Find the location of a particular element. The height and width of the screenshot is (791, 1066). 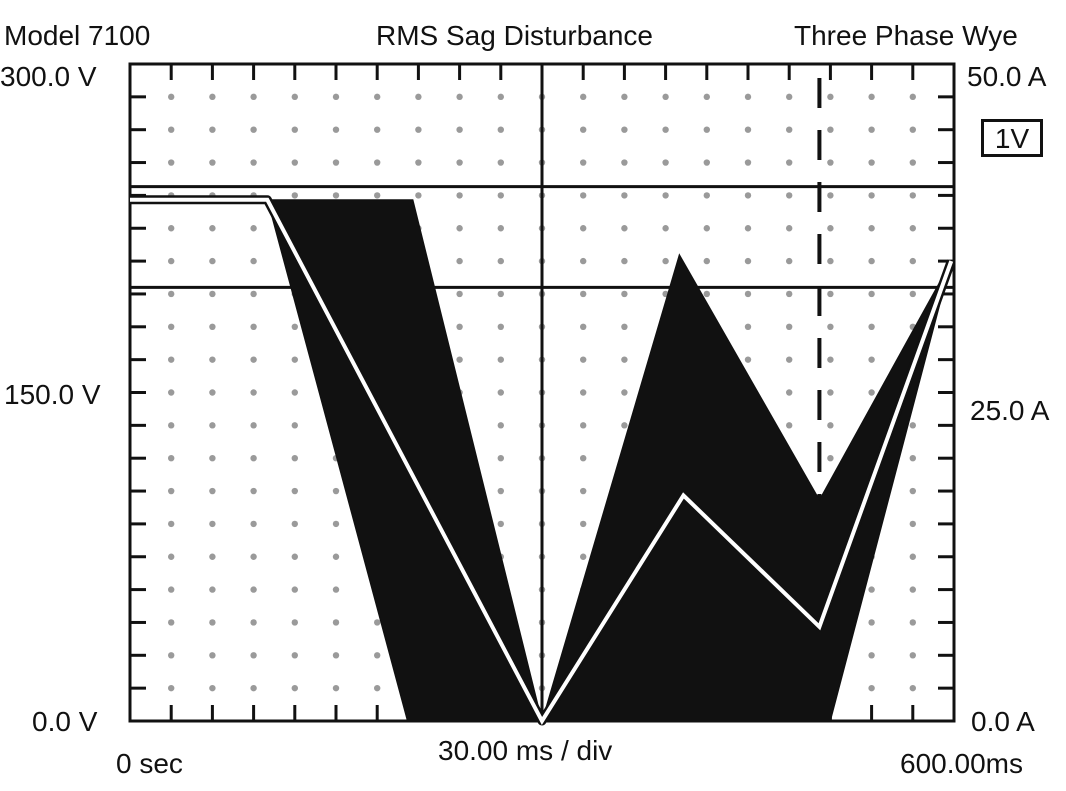

y-right-bottom-label: 0.0 A is located at coordinates (1003, 721).